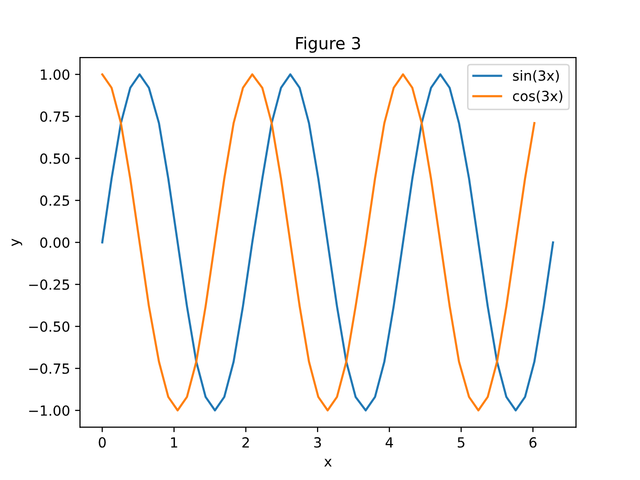  What do you see at coordinates (55, 116) in the screenshot?
I see `y-tick-label: 0.75` at bounding box center [55, 116].